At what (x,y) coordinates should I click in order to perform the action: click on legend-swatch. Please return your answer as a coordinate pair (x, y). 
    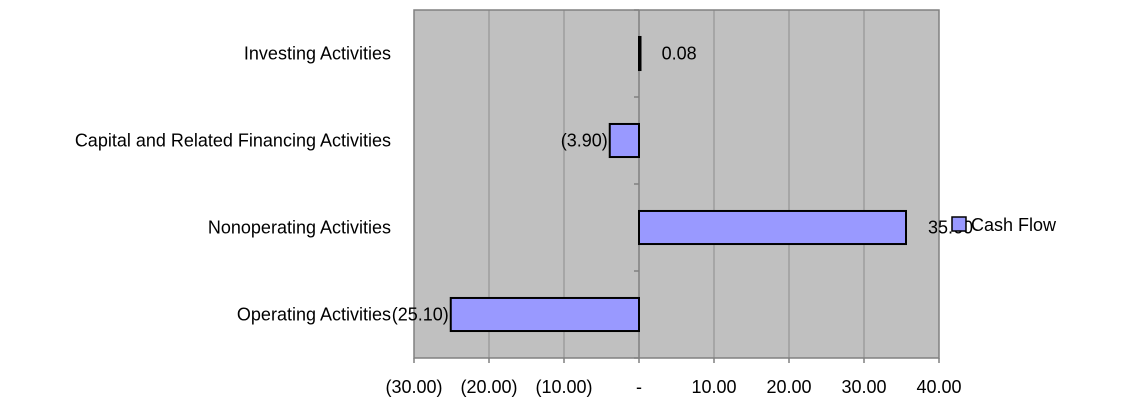
    Looking at the image, I should click on (959, 224).